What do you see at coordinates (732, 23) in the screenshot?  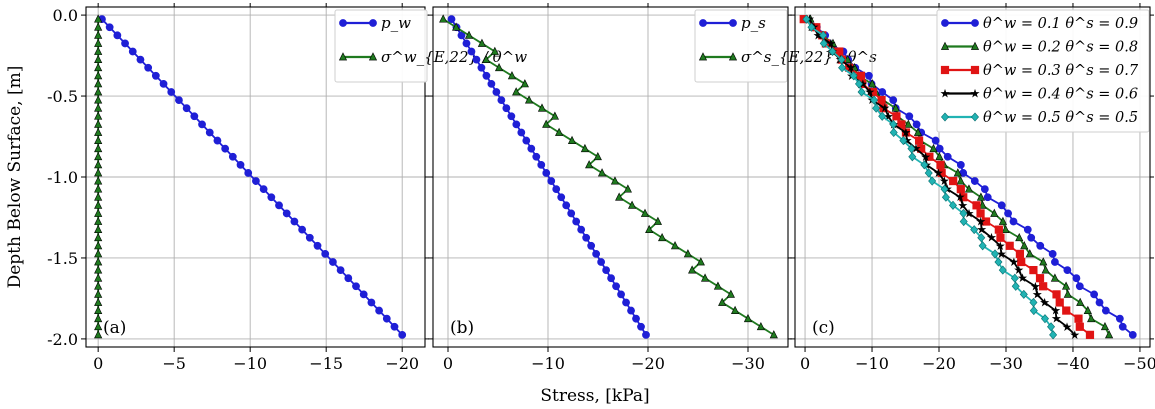 I see `legend-entry: p_s` at bounding box center [732, 23].